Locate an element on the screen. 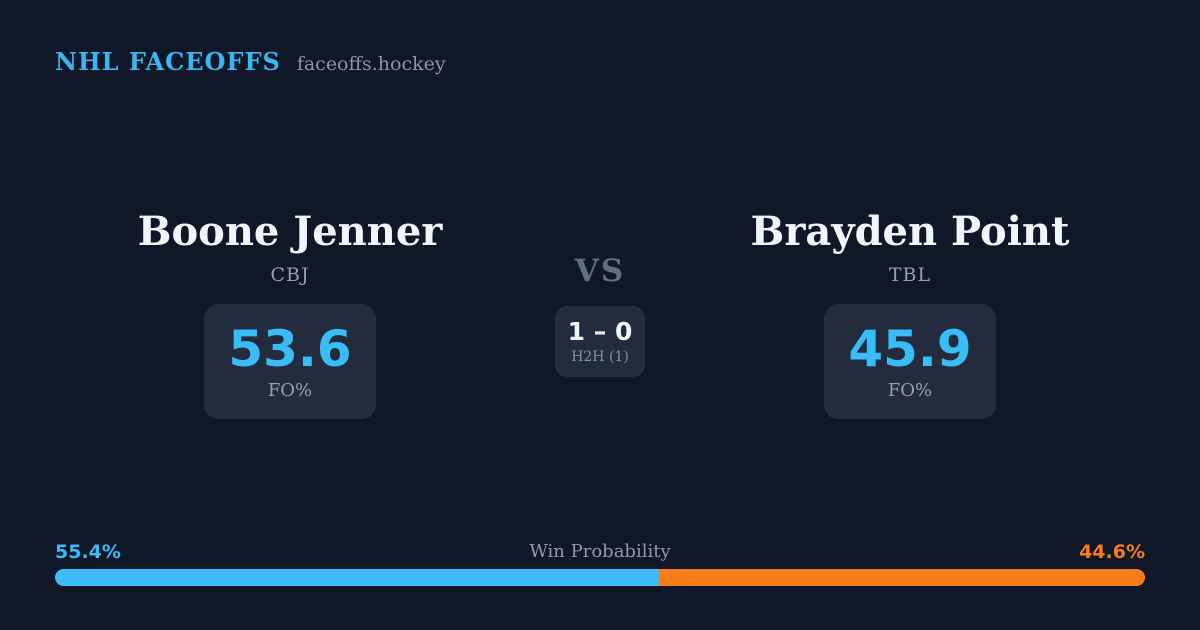 Image resolution: width=1200 pixels, height=630 pixels. site-url: faceoffs.hockey is located at coordinates (371, 64).